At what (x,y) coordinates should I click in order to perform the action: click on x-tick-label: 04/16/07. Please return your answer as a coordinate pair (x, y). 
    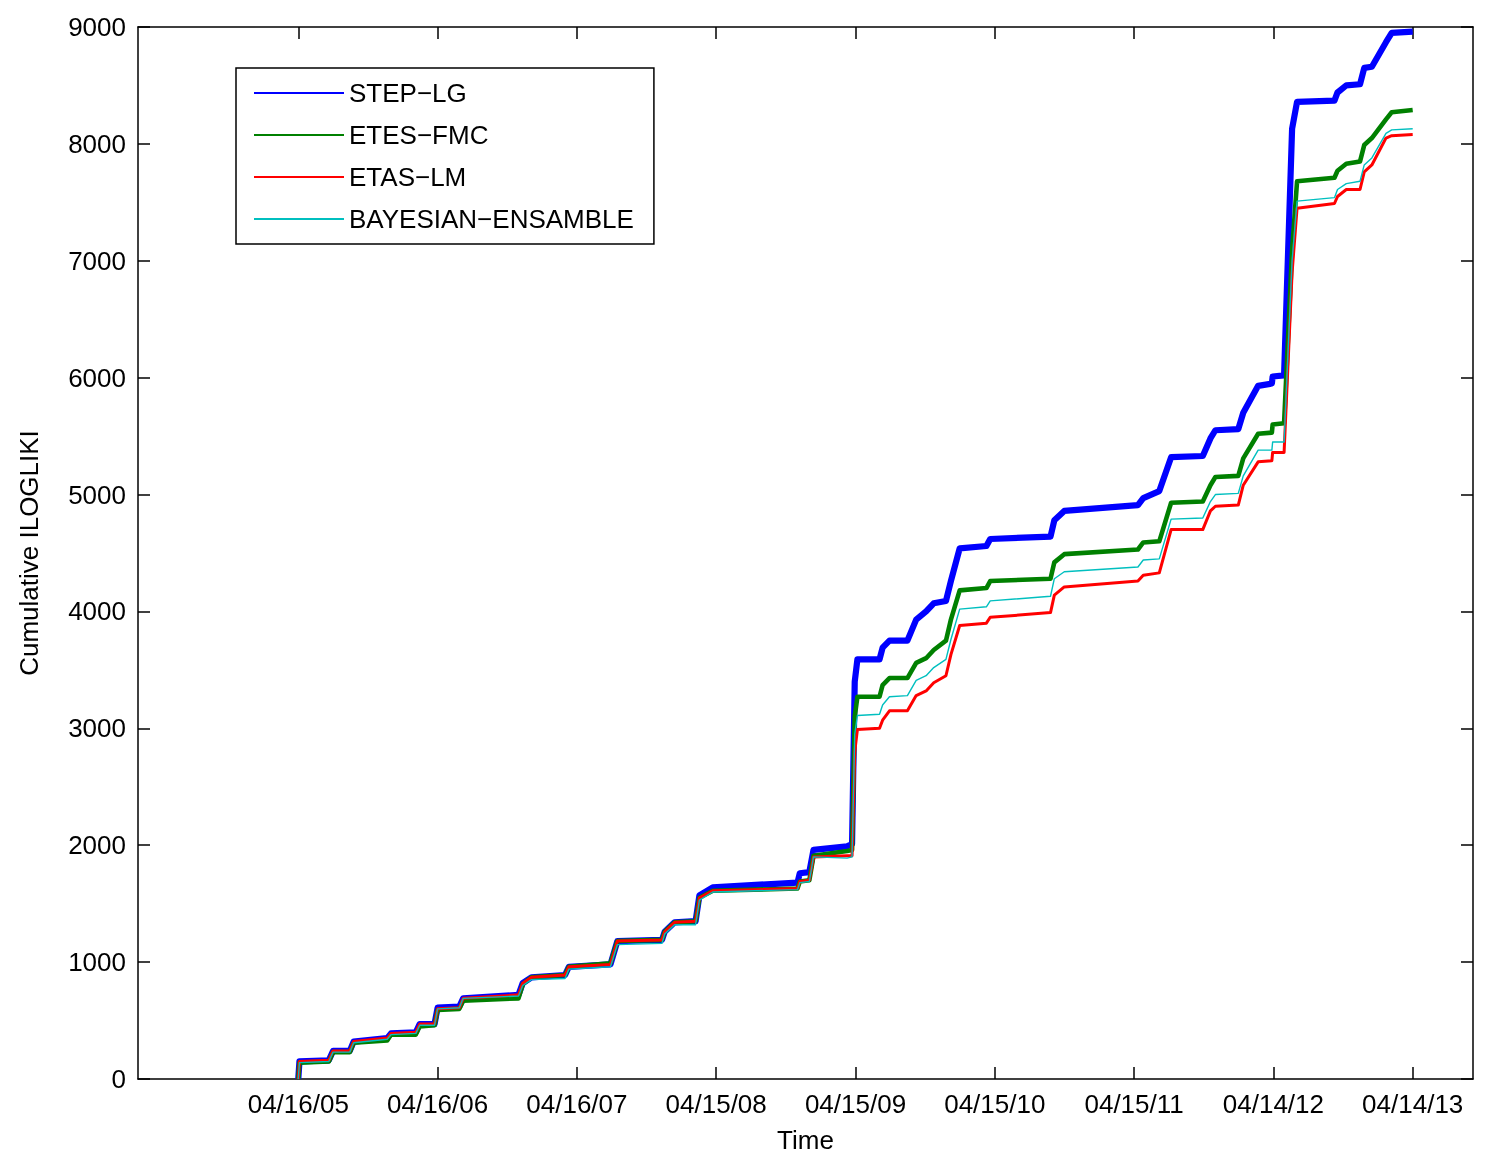
    Looking at the image, I should click on (577, 1104).